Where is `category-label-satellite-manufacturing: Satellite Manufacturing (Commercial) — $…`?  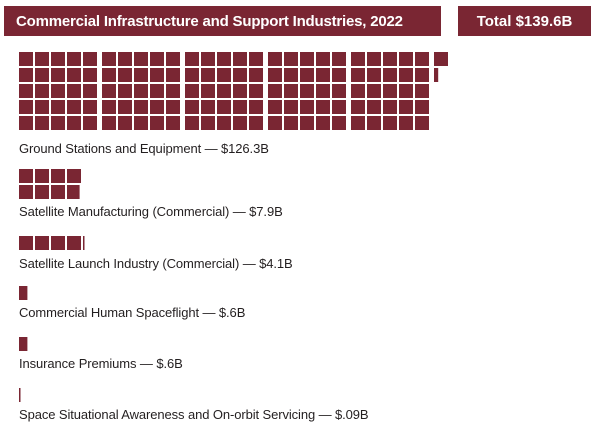 category-label-satellite-manufacturing: Satellite Manufacturing (Commercial) — $… is located at coordinates (151, 211).